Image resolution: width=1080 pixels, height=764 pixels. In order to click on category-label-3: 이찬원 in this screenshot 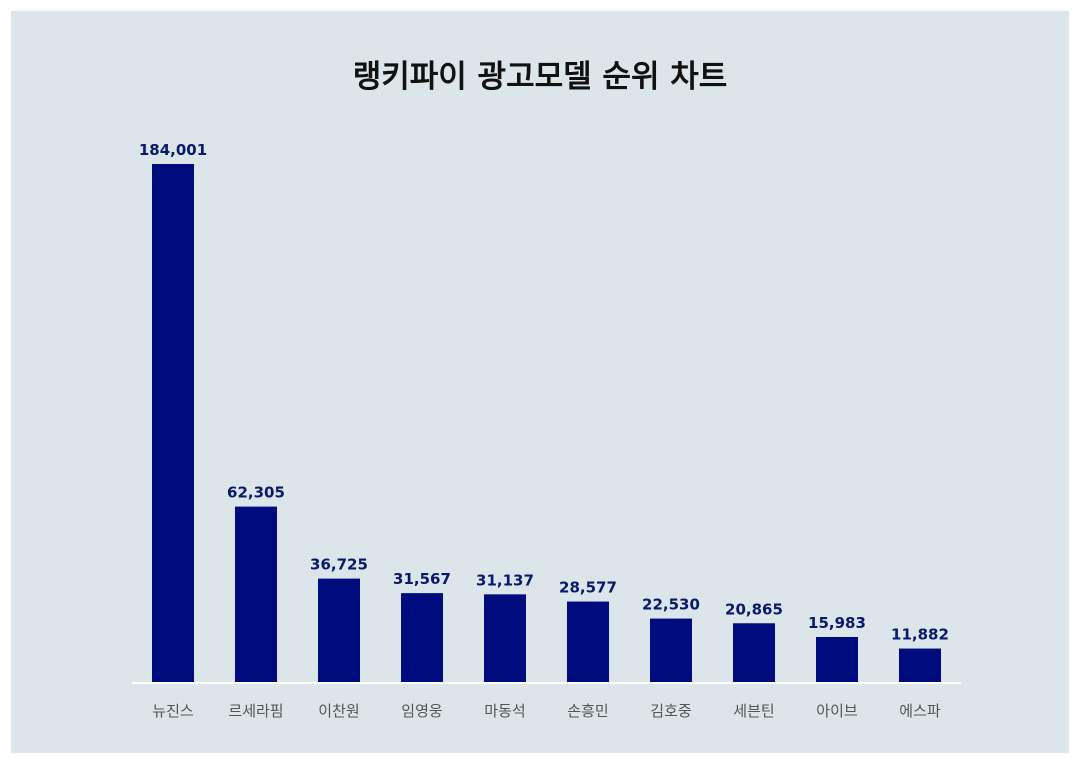, I will do `click(338, 711)`.